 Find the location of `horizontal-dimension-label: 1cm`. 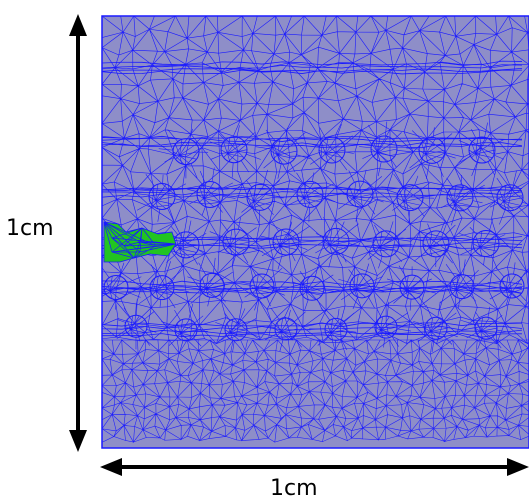

horizontal-dimension-label: 1cm is located at coordinates (294, 488).